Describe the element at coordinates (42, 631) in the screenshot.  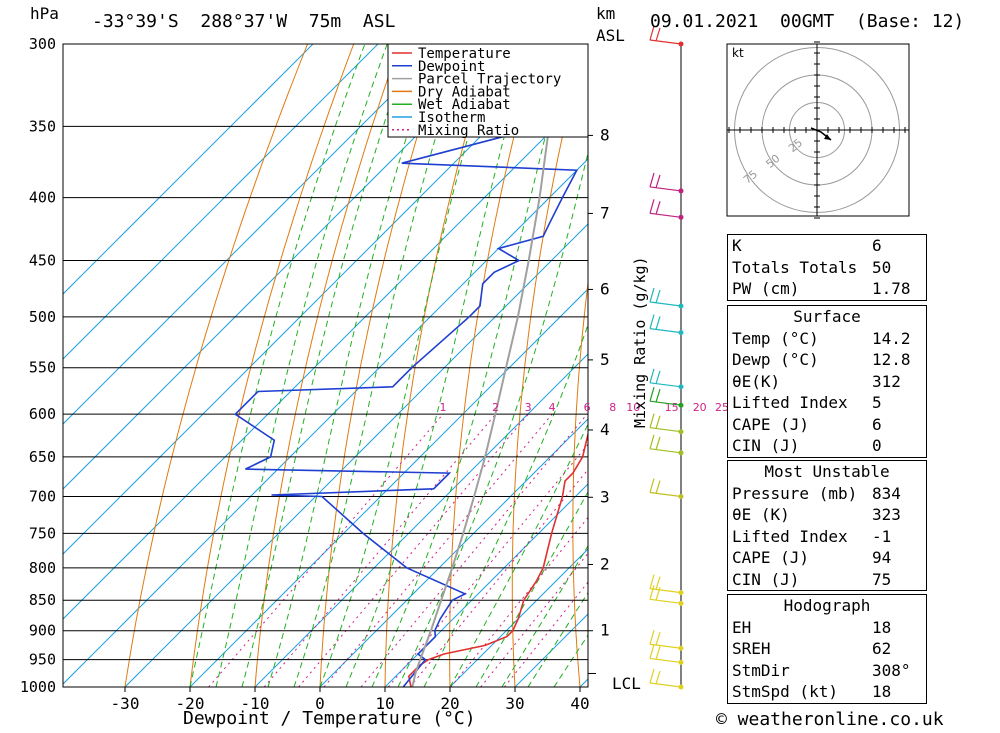
I see `pressure-tick-label: 900` at that location.